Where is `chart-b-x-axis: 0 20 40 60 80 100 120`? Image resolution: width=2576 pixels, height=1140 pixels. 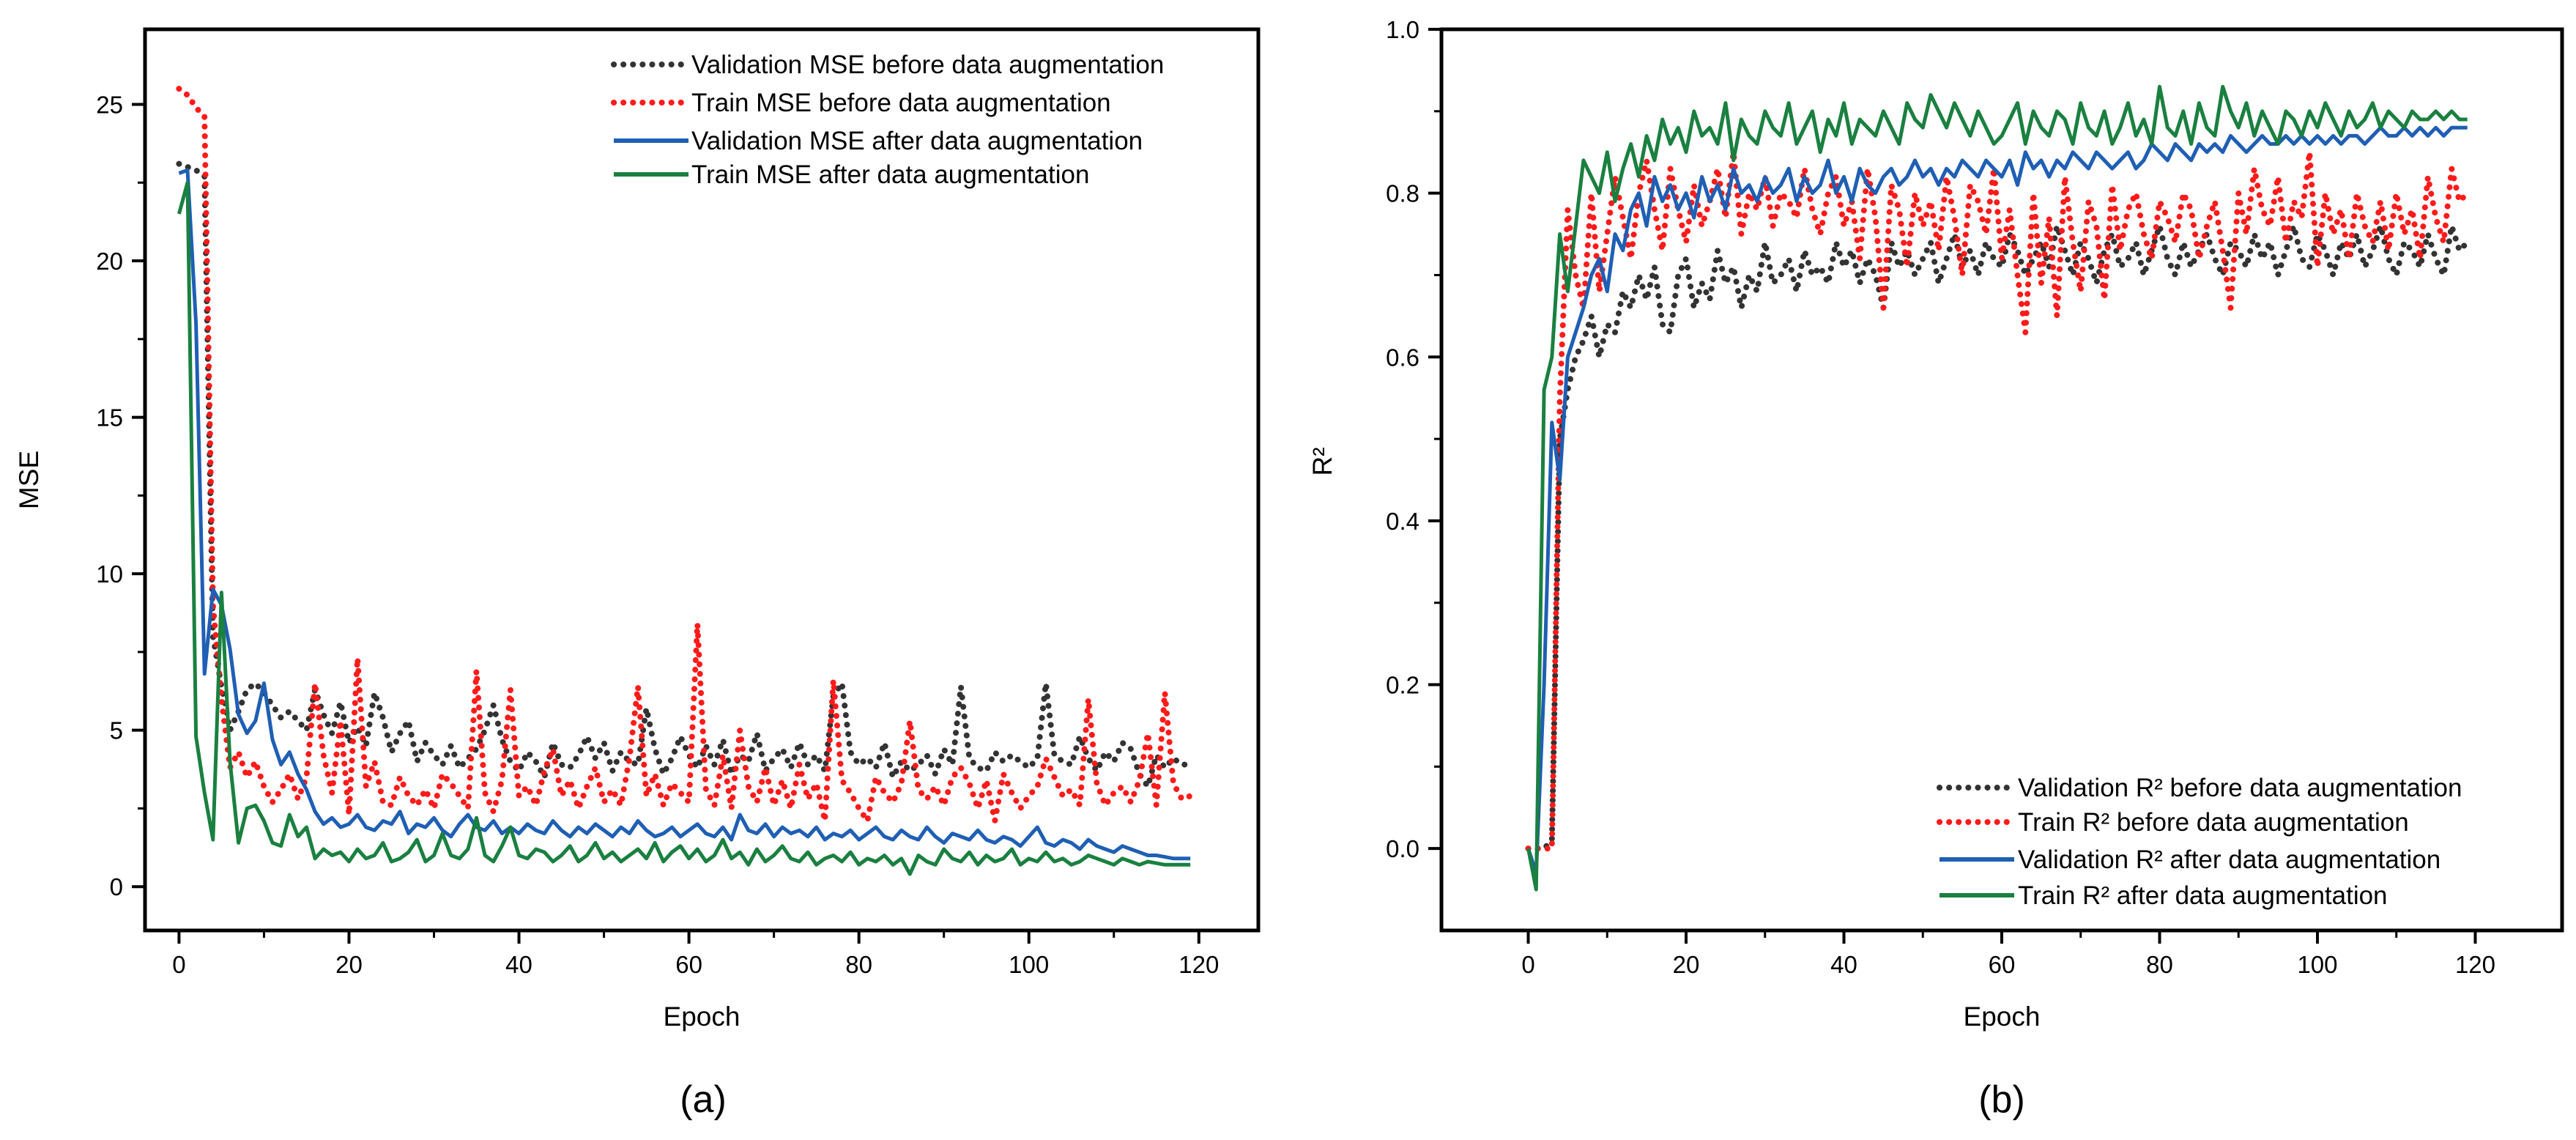
chart-b-x-axis: 0 20 40 60 80 100 120 is located at coordinates (2008, 954).